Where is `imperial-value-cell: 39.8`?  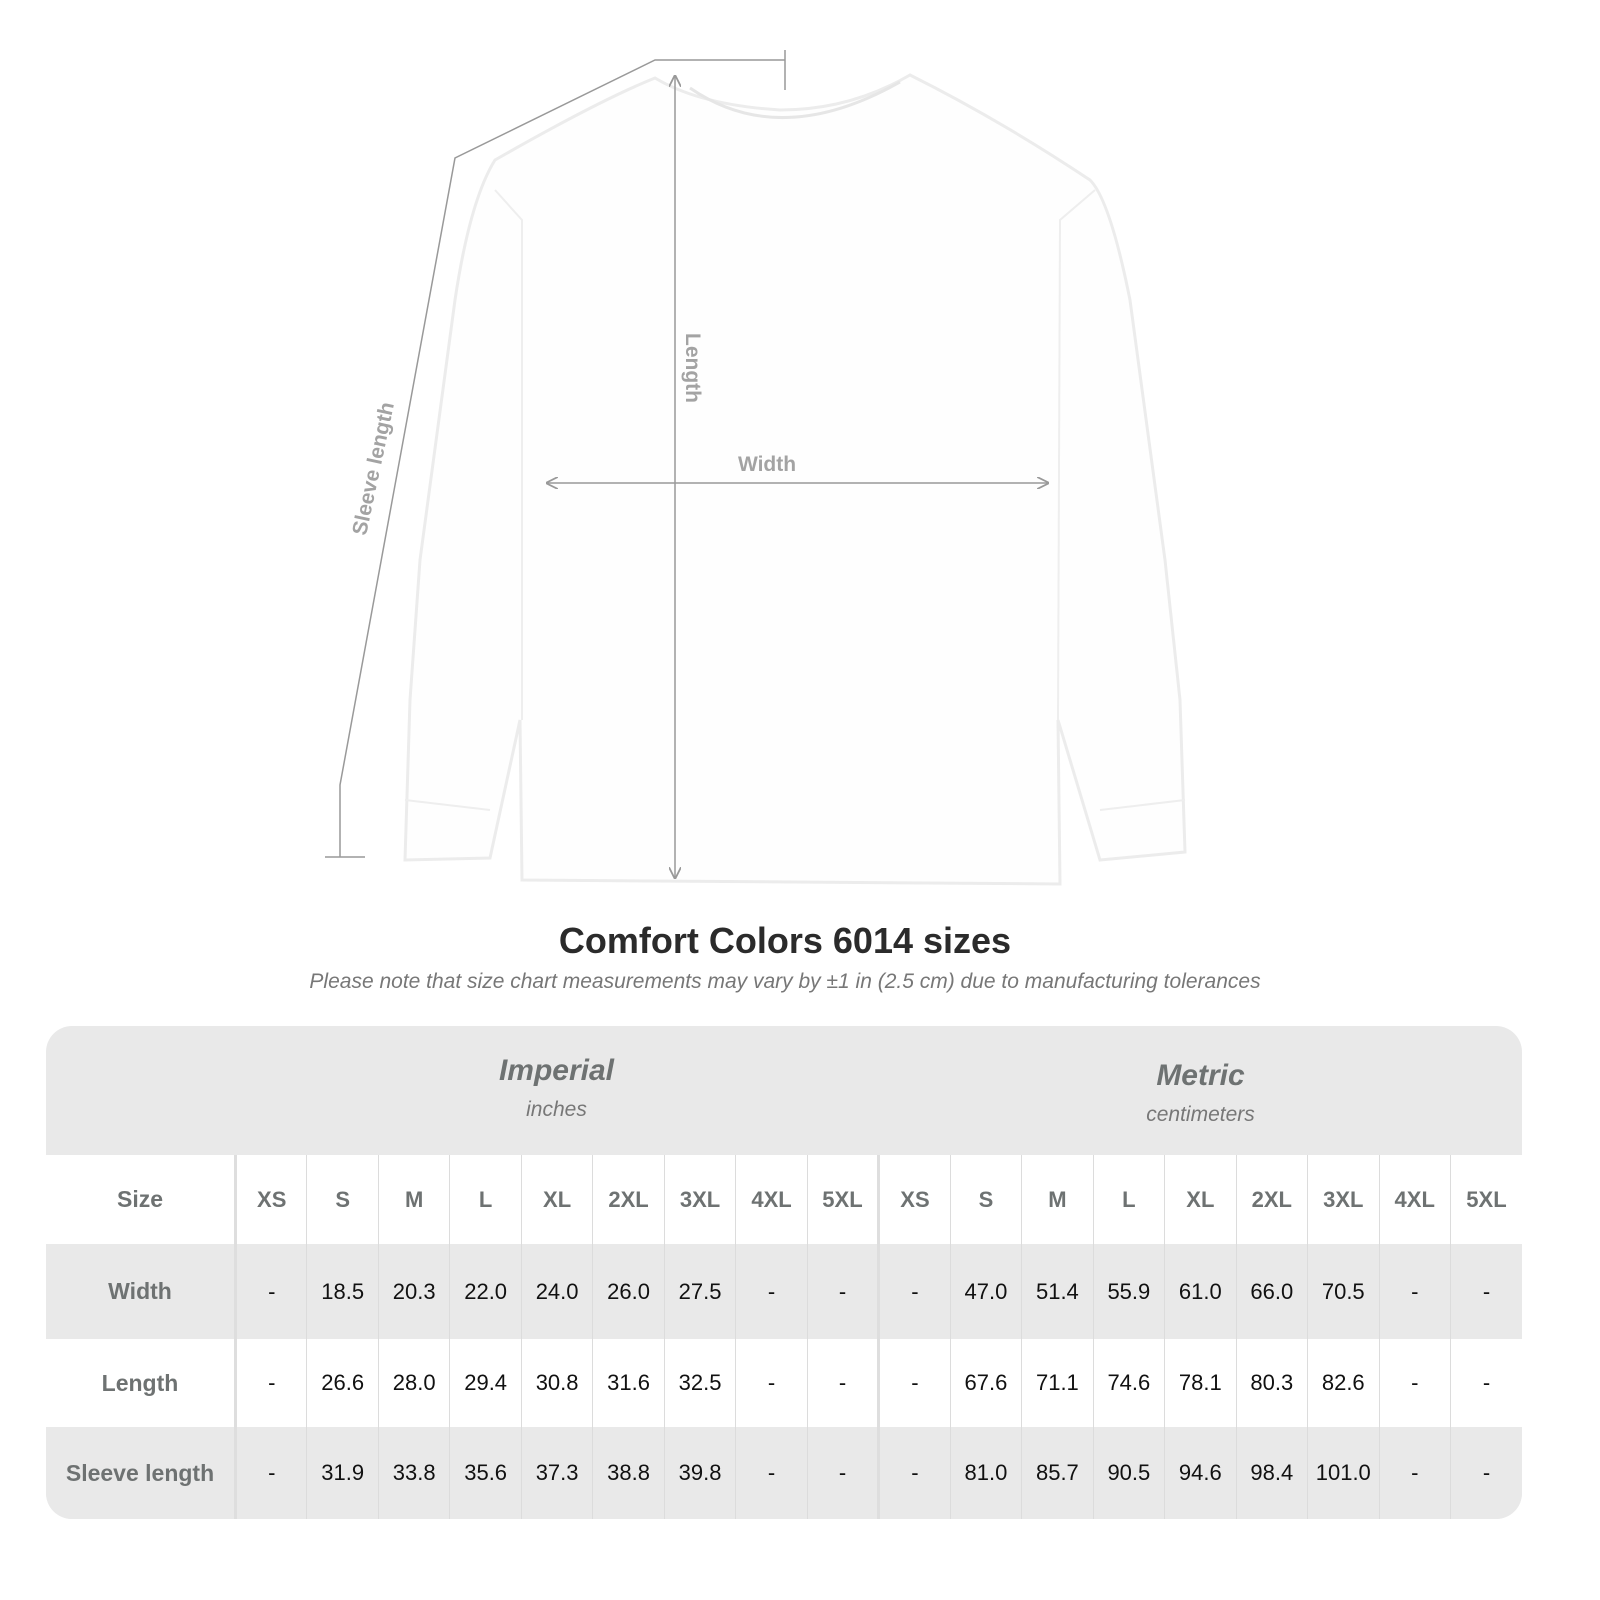 imperial-value-cell: 39.8 is located at coordinates (699, 1473).